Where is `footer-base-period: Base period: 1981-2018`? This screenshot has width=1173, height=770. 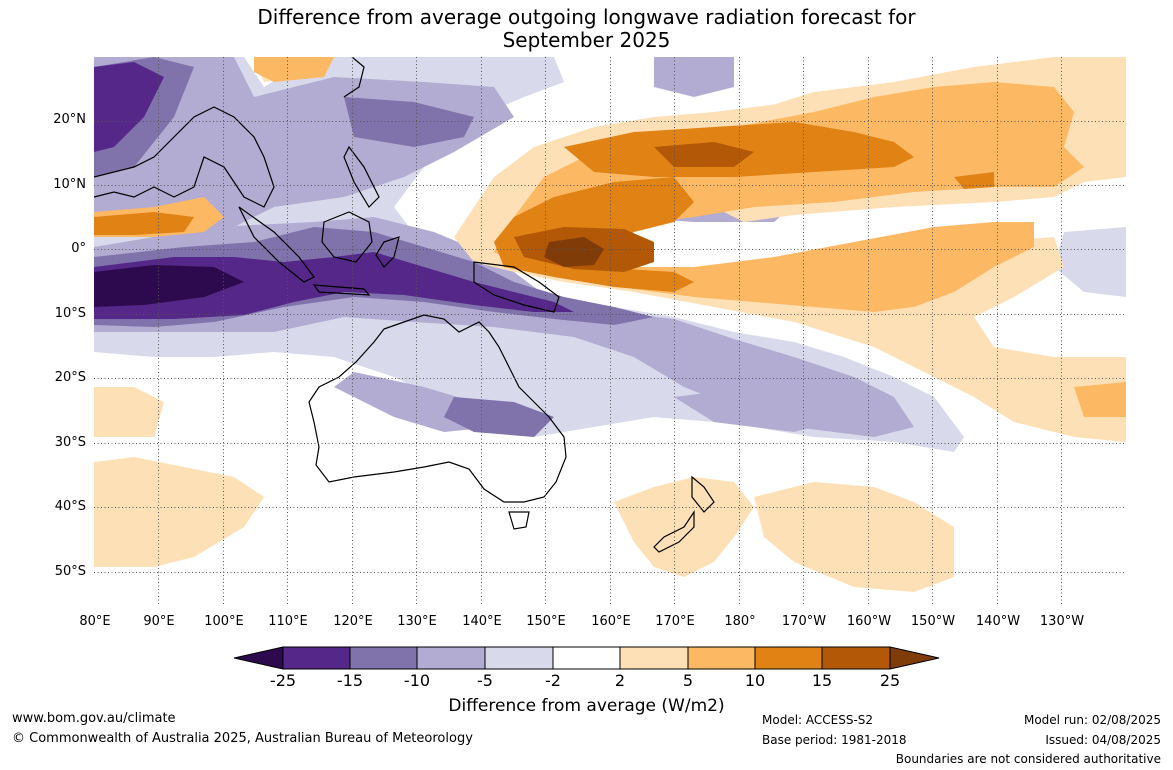 footer-base-period: Base period: 1981-2018 is located at coordinates (834, 740).